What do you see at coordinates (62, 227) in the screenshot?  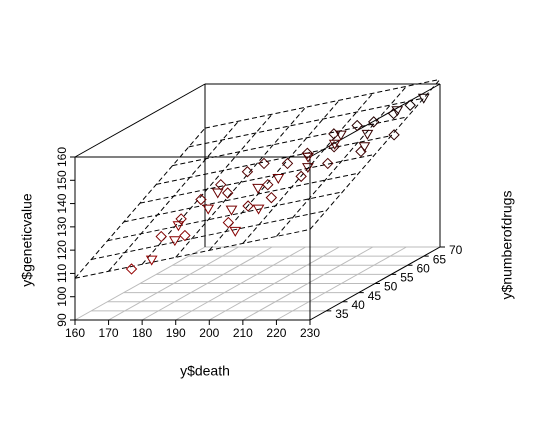 I see `z-tick-label: 130` at bounding box center [62, 227].